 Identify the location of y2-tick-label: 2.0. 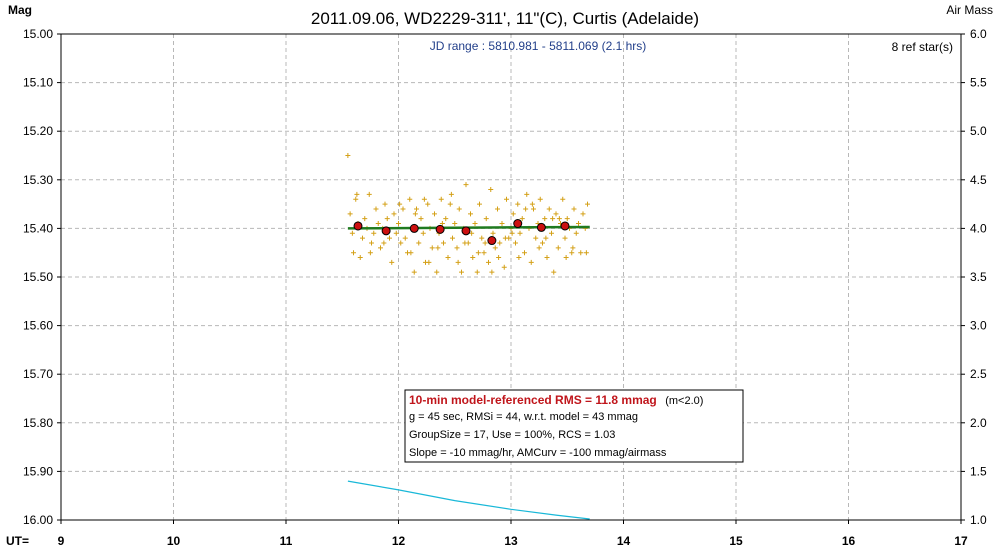
(978, 423).